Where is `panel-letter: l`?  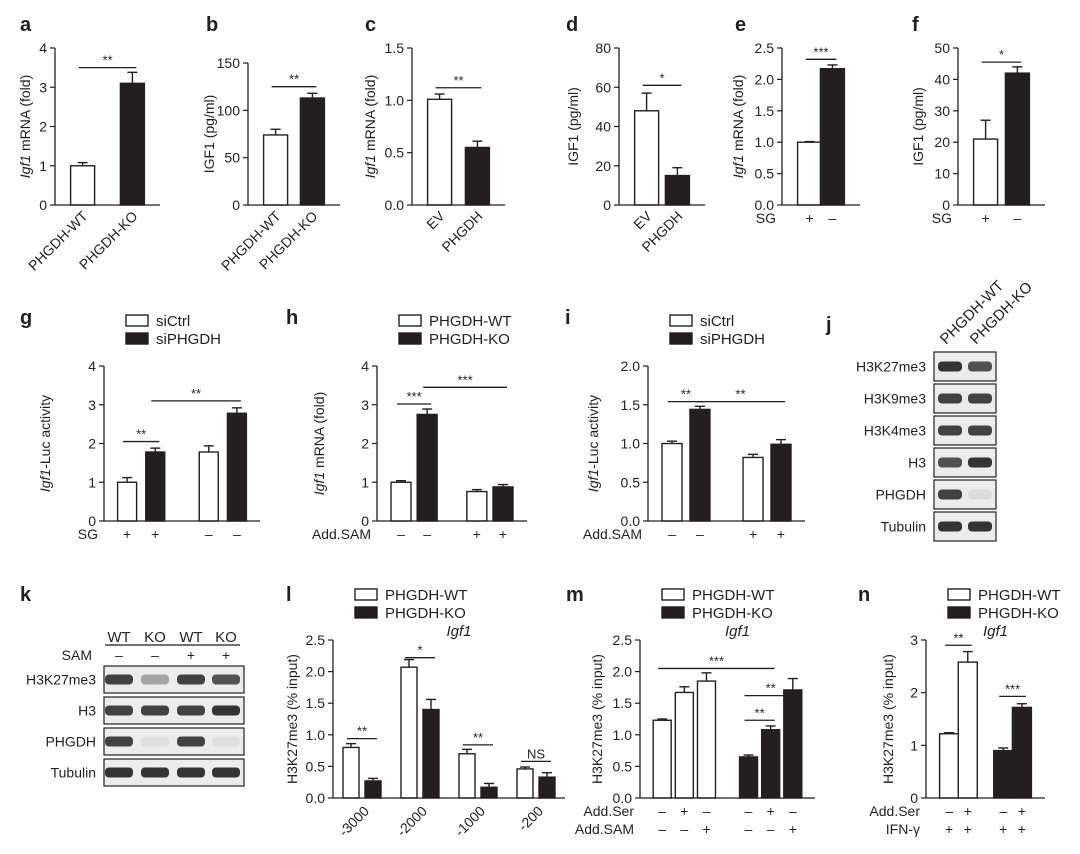 panel-letter: l is located at coordinates (289, 595).